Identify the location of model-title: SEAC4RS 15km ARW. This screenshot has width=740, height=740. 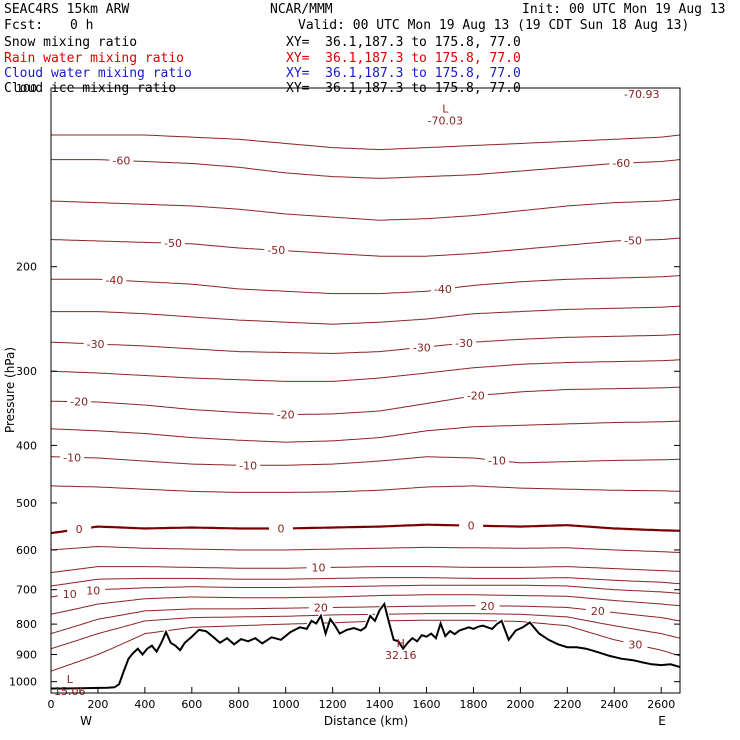
(67, 9).